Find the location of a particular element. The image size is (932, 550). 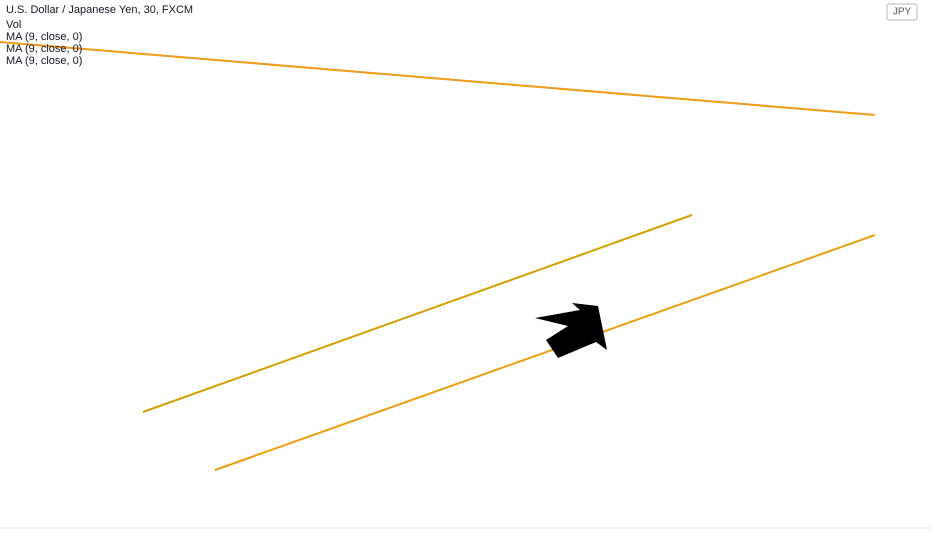

indicator: Vol is located at coordinates (13, 25).